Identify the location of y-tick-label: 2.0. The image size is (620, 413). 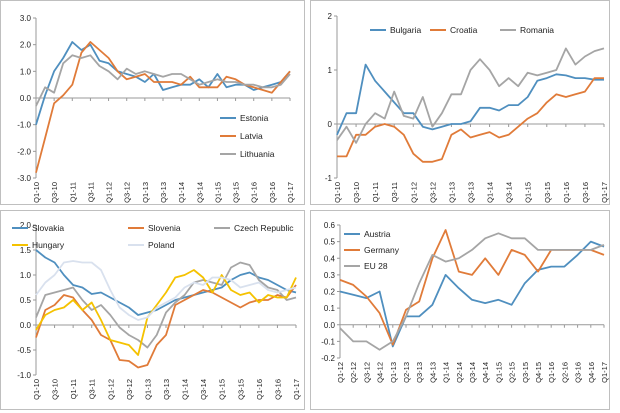
(26, 225).